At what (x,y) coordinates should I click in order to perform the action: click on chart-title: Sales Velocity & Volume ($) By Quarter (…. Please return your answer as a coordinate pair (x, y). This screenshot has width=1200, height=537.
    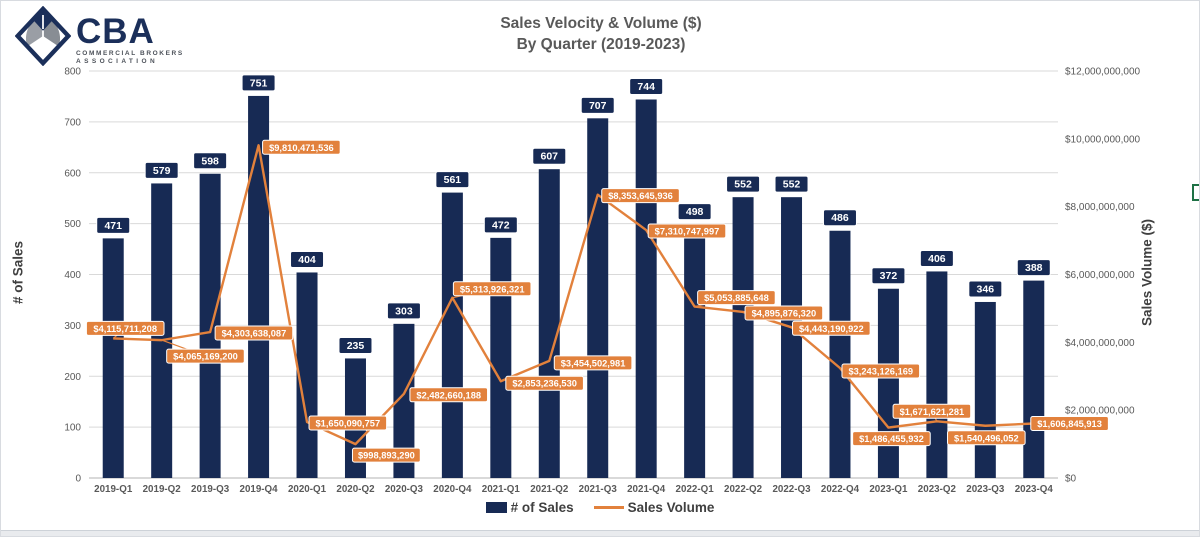
    Looking at the image, I should click on (601, 34).